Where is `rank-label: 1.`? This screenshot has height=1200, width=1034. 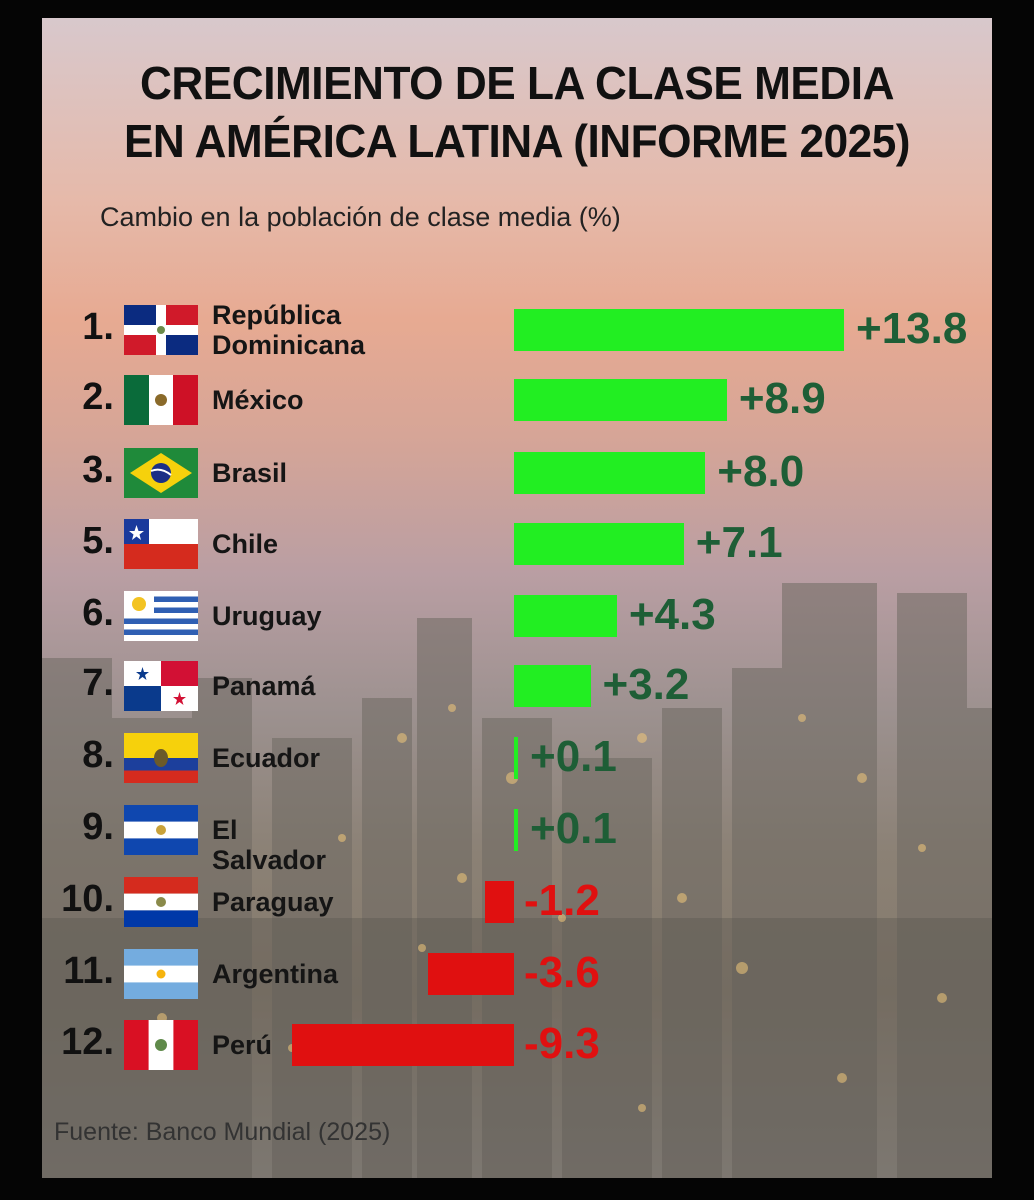 rank-label: 1. is located at coordinates (98, 327).